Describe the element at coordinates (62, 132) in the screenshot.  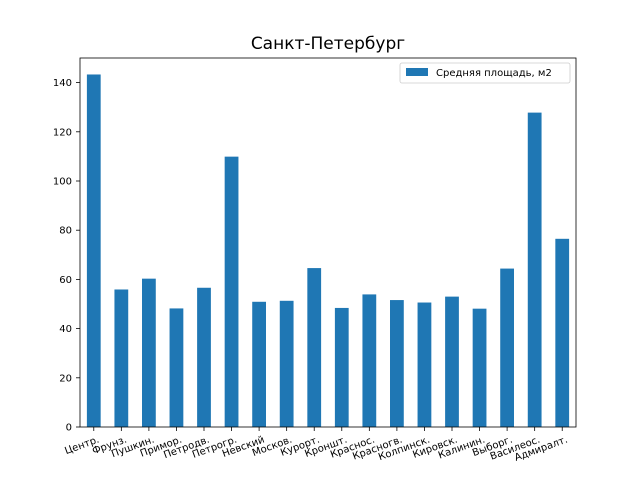
I see `y-tick-label: 120` at that location.